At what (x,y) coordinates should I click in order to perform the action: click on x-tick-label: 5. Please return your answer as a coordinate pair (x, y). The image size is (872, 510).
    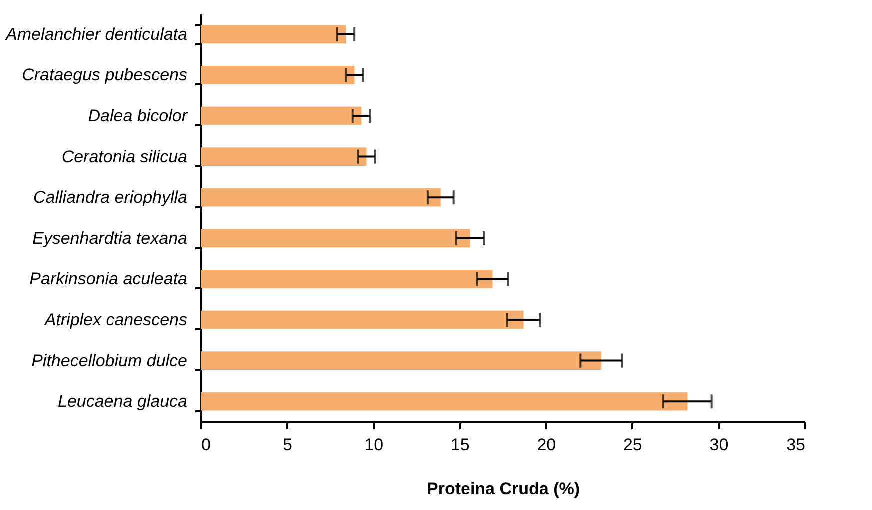
    Looking at the image, I should click on (288, 445).